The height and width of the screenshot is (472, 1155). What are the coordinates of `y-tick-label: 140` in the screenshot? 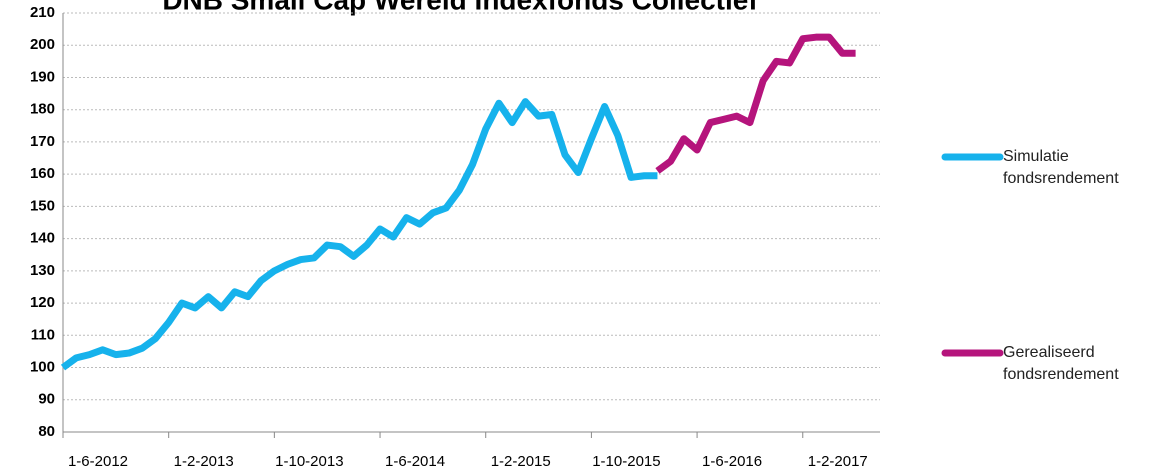 It's located at (42, 238).